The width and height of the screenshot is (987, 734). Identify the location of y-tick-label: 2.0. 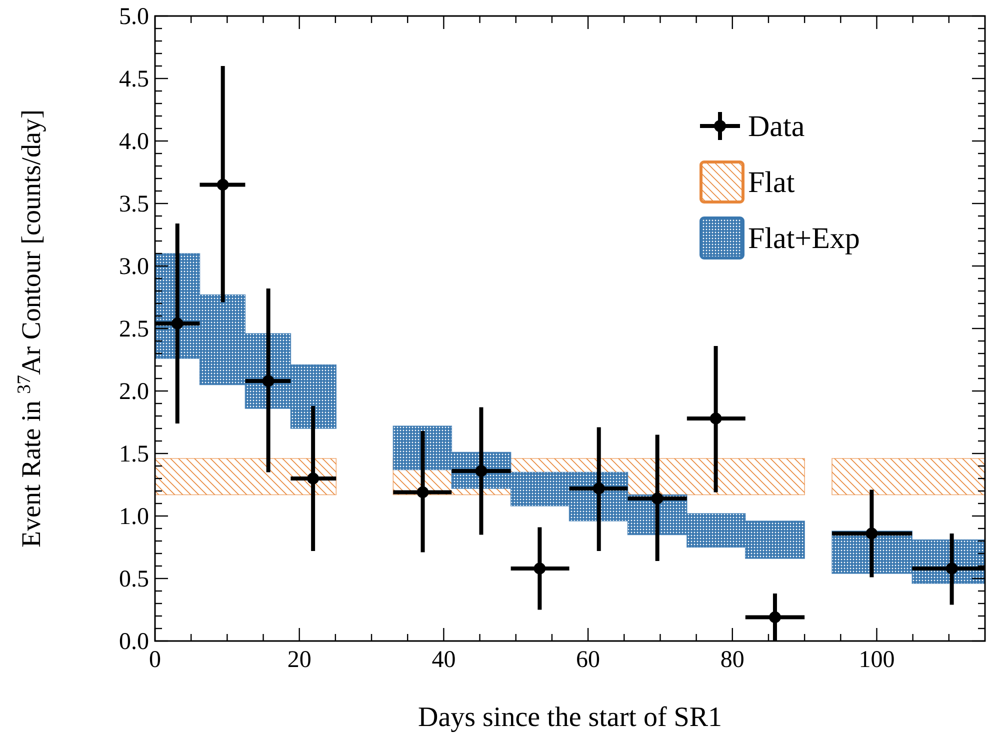
(134, 392).